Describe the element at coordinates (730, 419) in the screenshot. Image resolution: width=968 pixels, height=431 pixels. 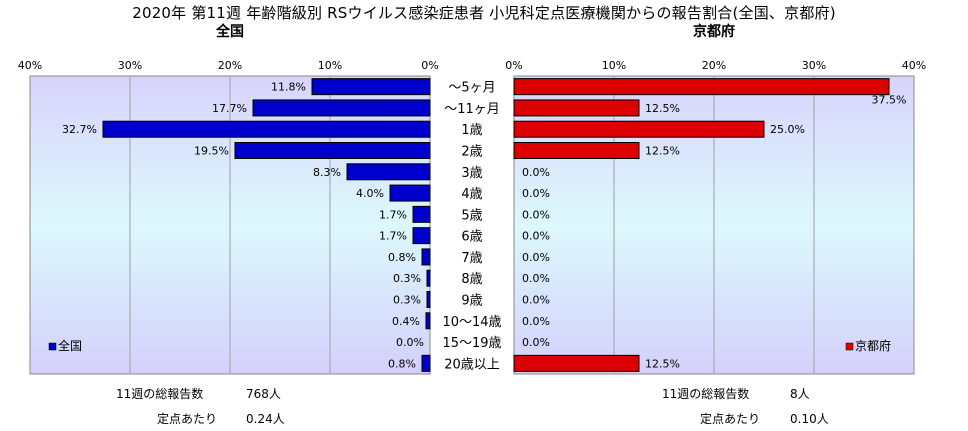
I see `right-per-label: 定点あたり` at that location.